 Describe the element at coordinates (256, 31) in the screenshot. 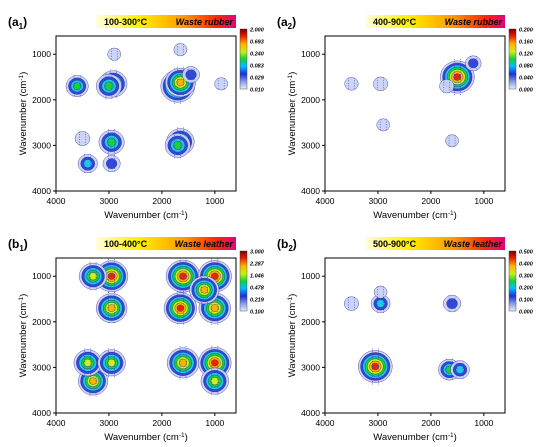

I see `colorbar-tick-label: 2.000` at that location.